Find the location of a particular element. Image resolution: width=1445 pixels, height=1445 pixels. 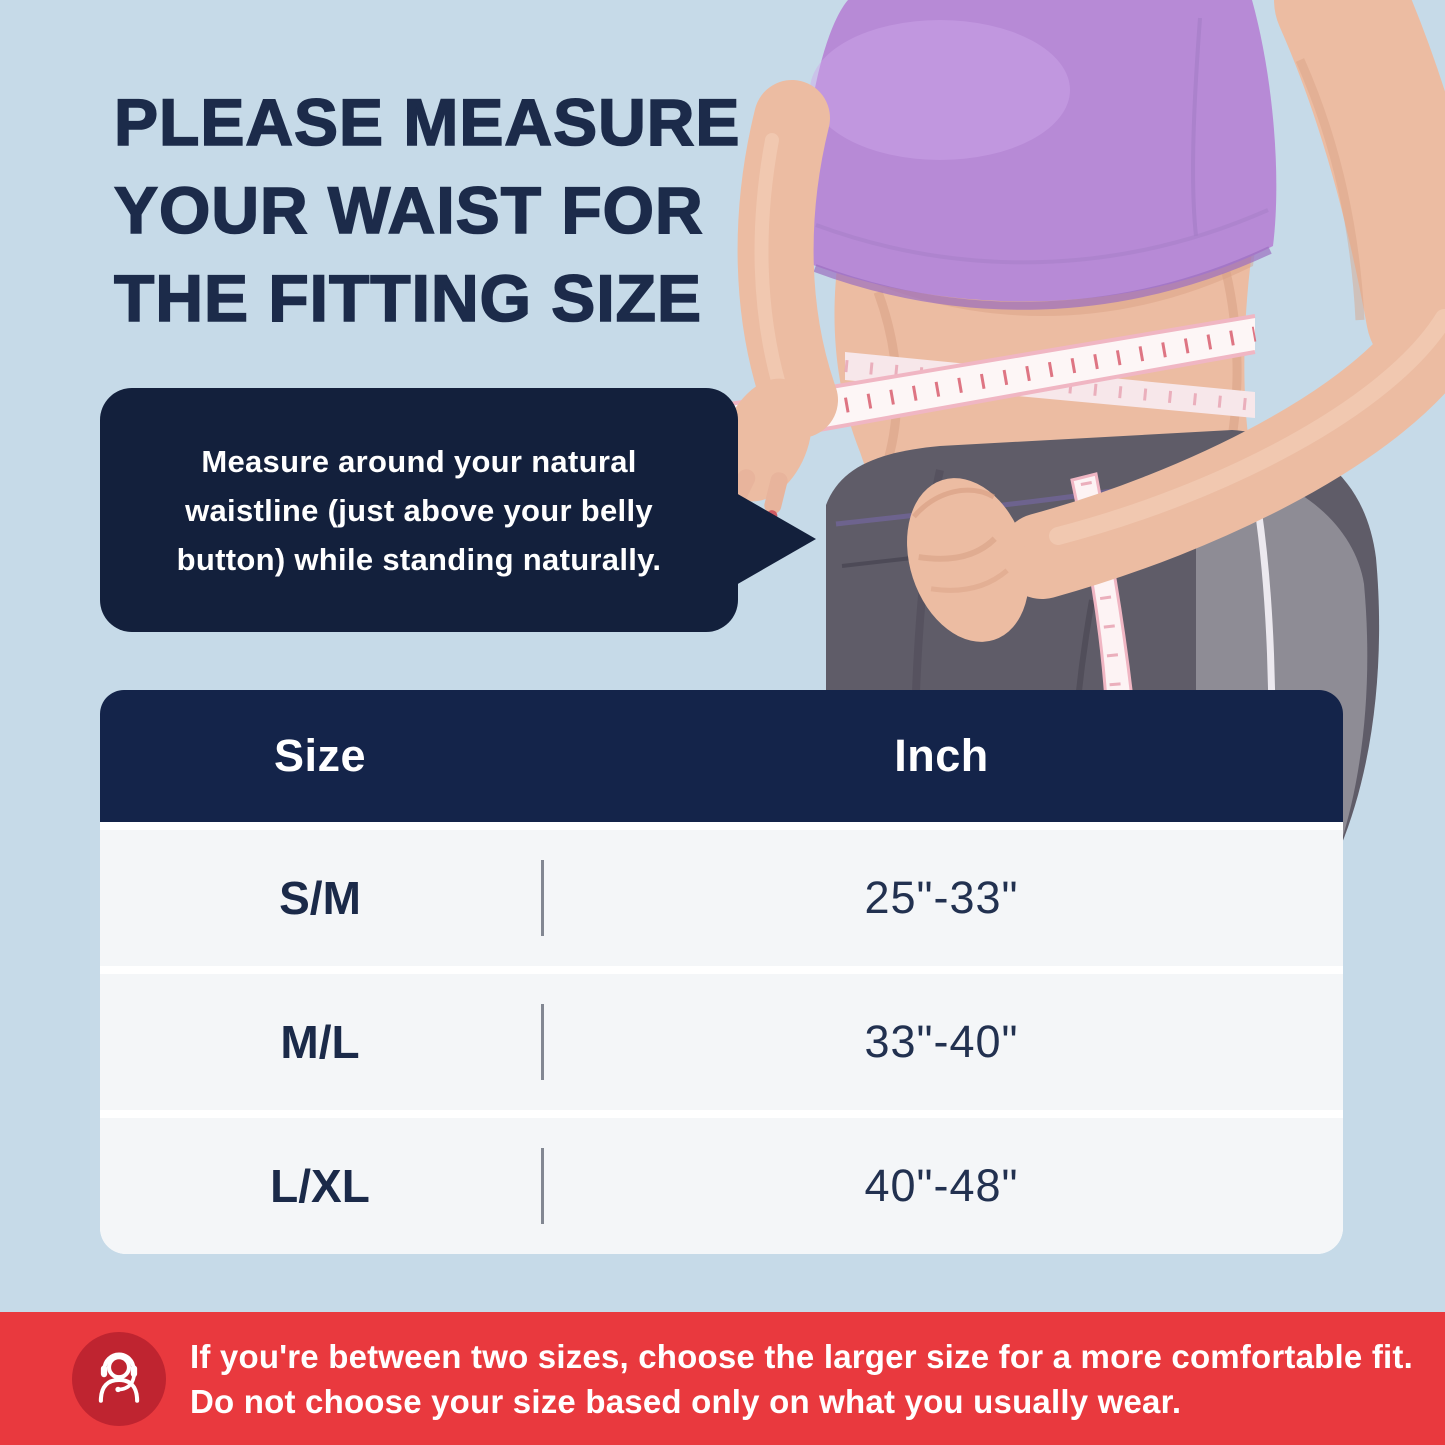

size-cell: S/M is located at coordinates (320, 898).